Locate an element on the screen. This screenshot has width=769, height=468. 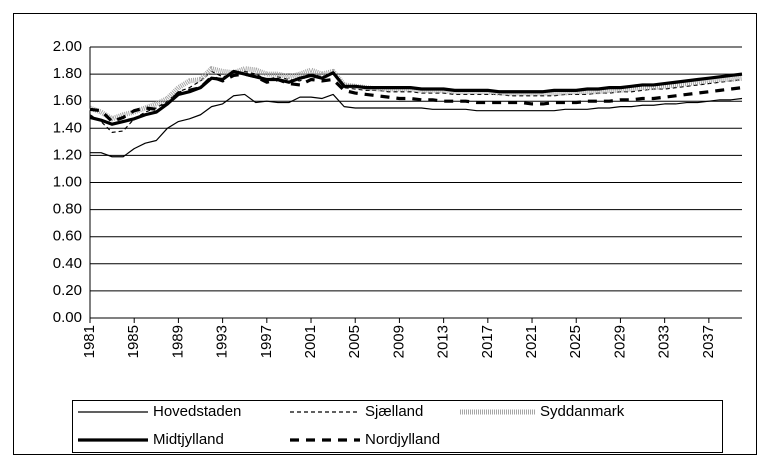
x-tick-label: 2033 is located at coordinates (664, 341).